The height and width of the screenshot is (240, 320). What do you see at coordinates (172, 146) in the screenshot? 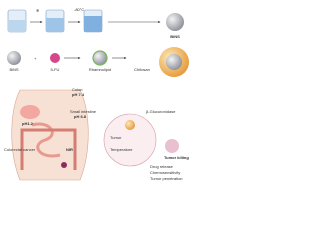
I see `cell` at bounding box center [172, 146].